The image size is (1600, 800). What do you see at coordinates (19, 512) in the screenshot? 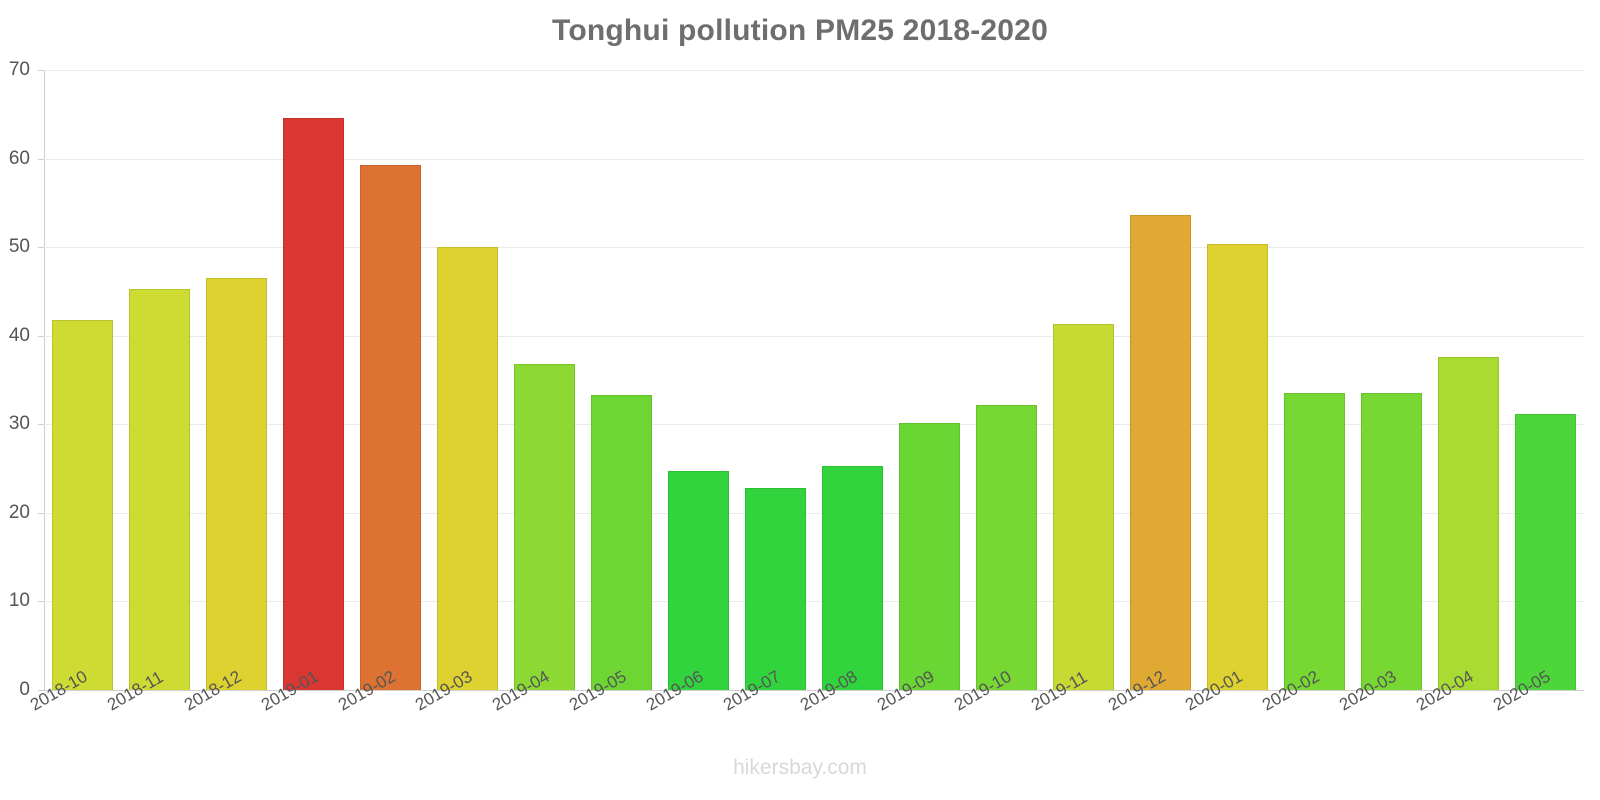
I see `y-tick-label: 20` at bounding box center [19, 512].